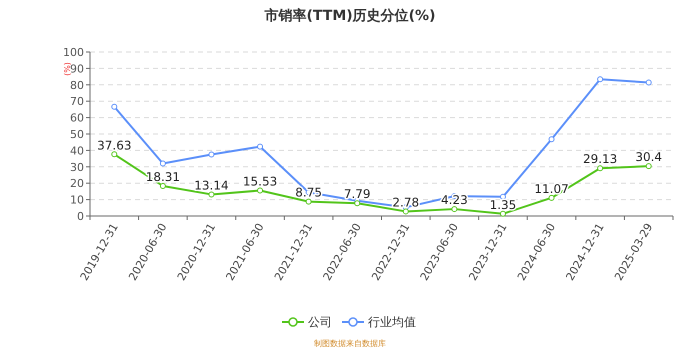 The width and height of the screenshot is (700, 350). Describe the element at coordinates (67, 69) in the screenshot. I see `y-axis-title: (%)` at that location.